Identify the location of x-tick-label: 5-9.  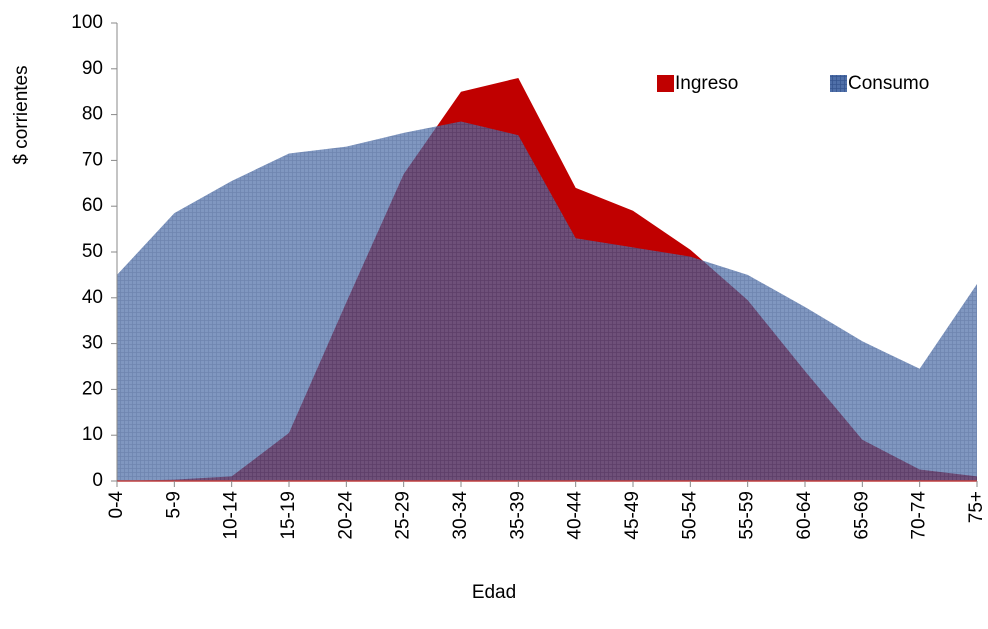
(173, 504).